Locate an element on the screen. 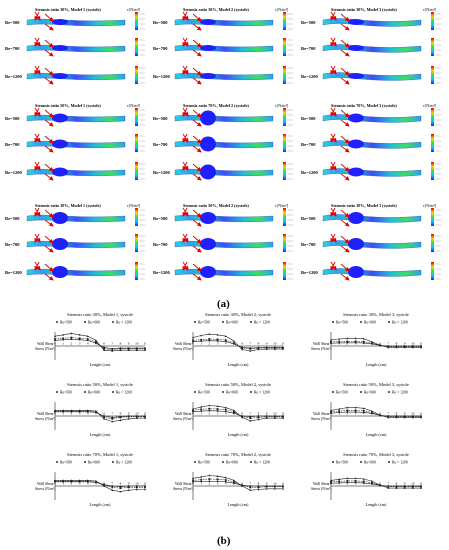 The height and width of the screenshot is (550, 449). x-tick-label: 10 is located at coordinates (413, 414).